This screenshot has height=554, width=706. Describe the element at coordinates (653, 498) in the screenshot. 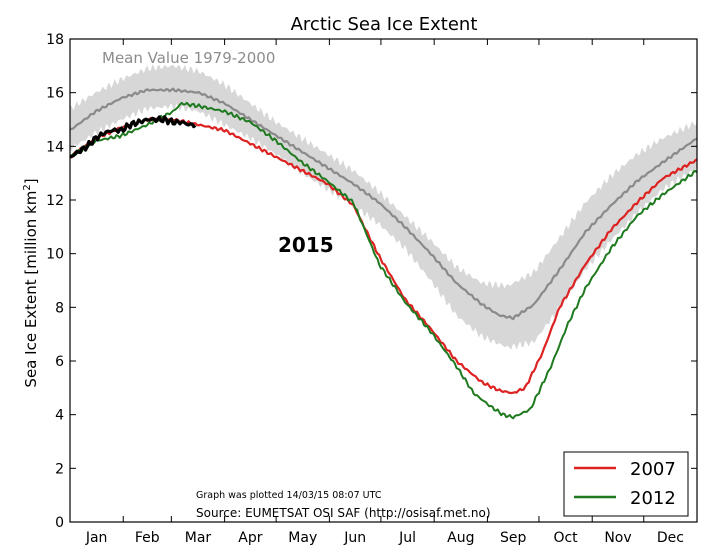

I see `legend-label-2012: 2012` at that location.